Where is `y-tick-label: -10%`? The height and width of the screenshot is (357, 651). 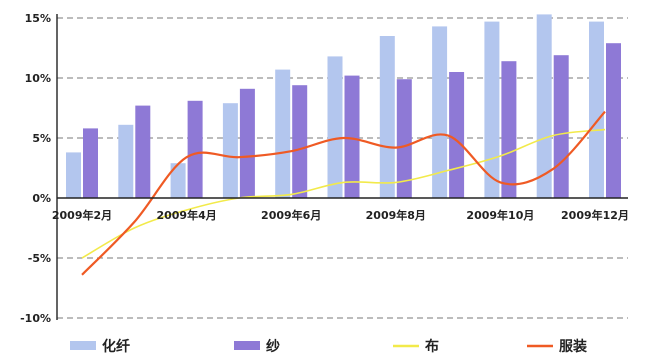
y-tick-label: -10% is located at coordinates (35, 318).